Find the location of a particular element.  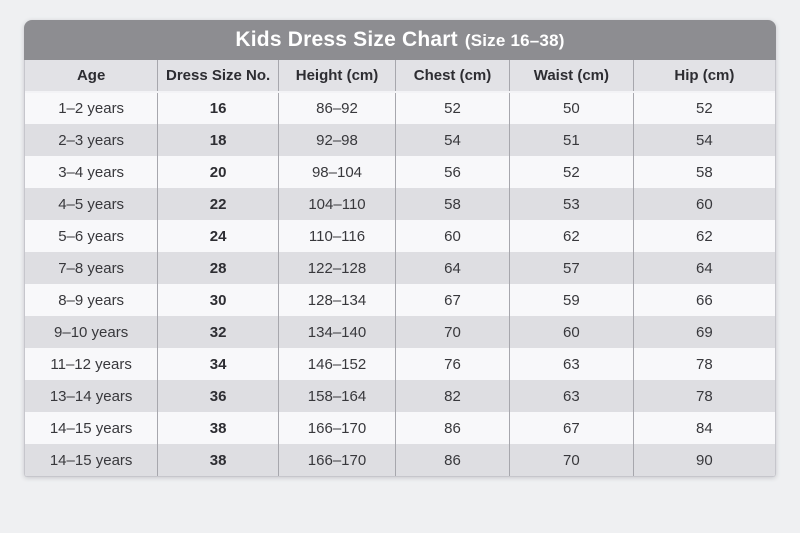

age-cell: 11–12 years is located at coordinates (91, 364).